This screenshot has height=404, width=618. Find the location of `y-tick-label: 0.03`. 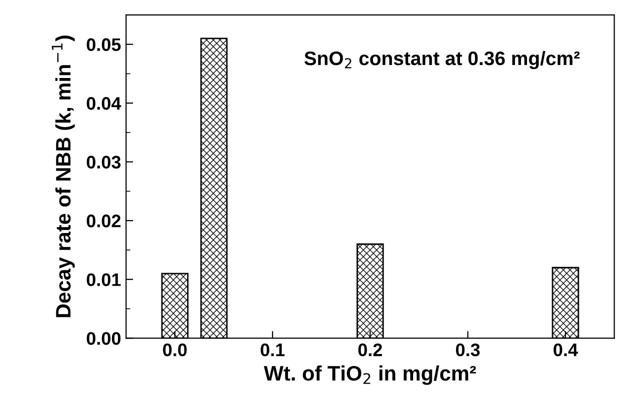

y-tick-label: 0.03 is located at coordinates (103, 162).